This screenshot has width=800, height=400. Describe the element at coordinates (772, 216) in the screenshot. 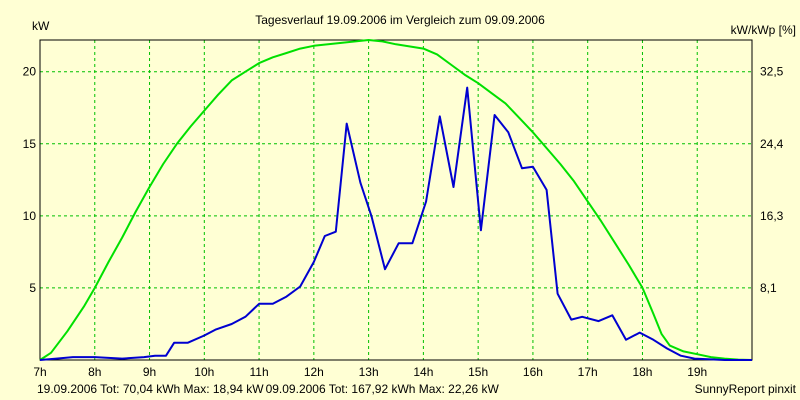

I see `y-tick-label-right: 16,3` at that location.